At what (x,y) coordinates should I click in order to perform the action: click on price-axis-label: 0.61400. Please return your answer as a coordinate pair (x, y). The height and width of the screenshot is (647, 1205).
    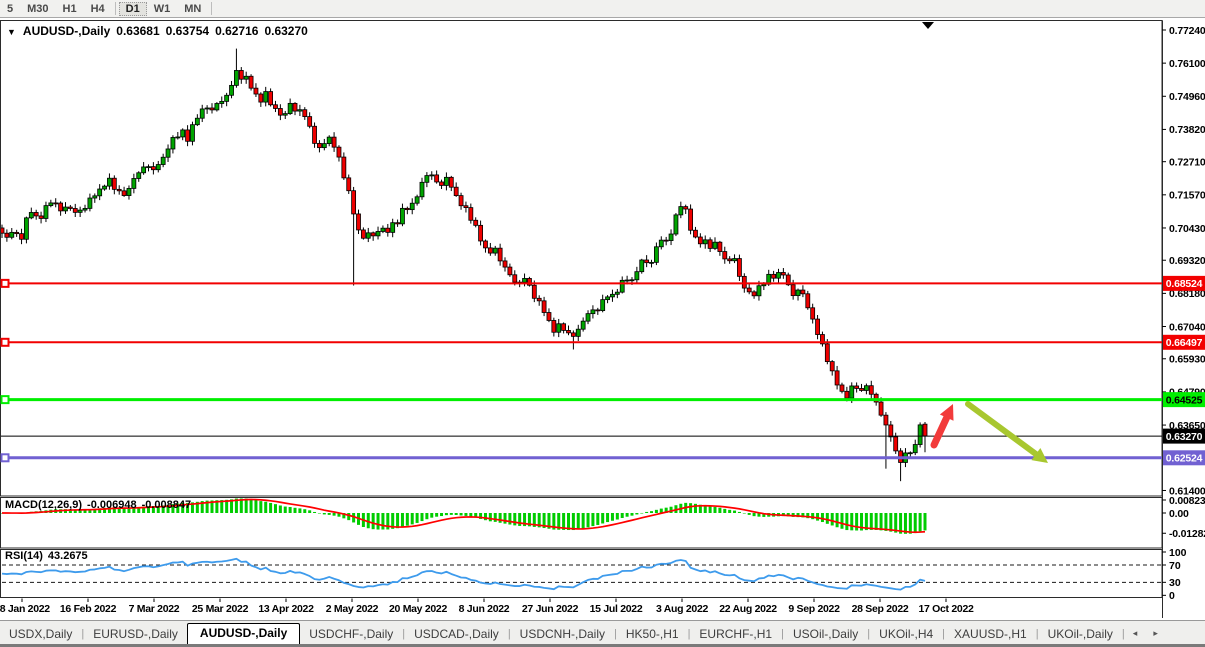
    Looking at the image, I should click on (1187, 491).